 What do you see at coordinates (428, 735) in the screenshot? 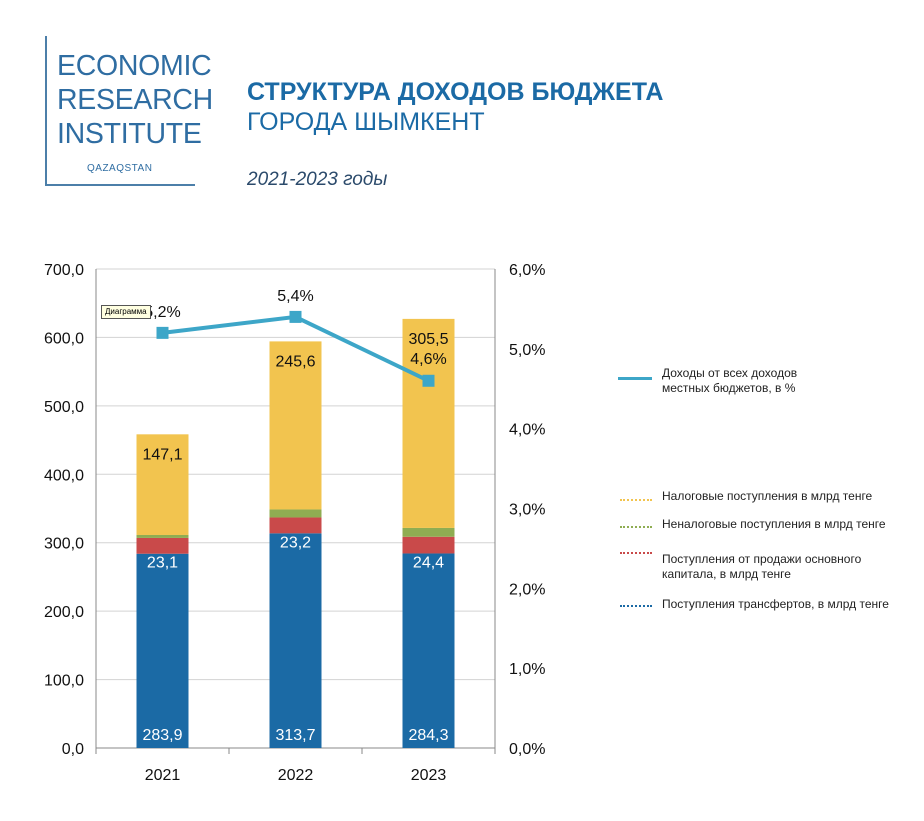
I see `data-label-transfers: 284,3` at bounding box center [428, 735].